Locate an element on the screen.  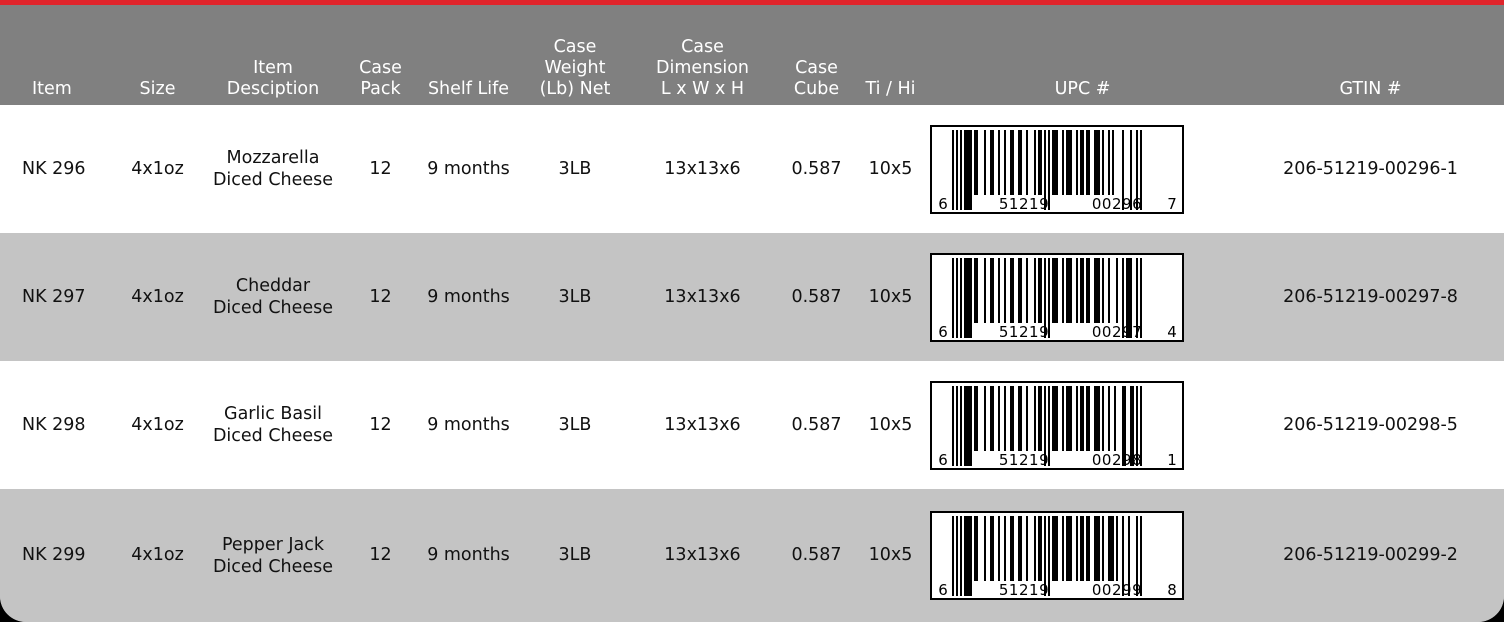
cell-description: Garlic Basil Diced Cheese is located at coordinates (273, 425).